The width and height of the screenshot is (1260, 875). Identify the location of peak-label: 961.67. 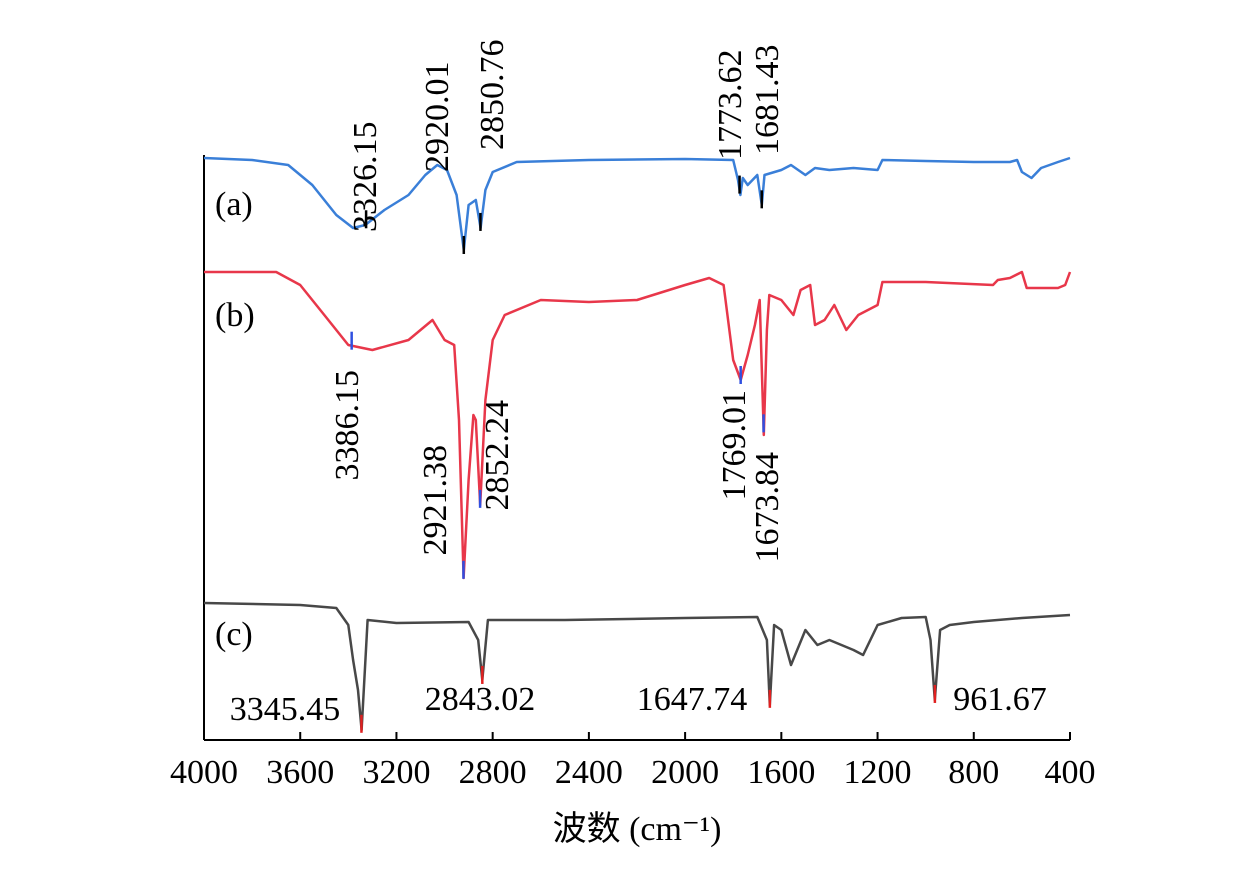
(1000, 699).